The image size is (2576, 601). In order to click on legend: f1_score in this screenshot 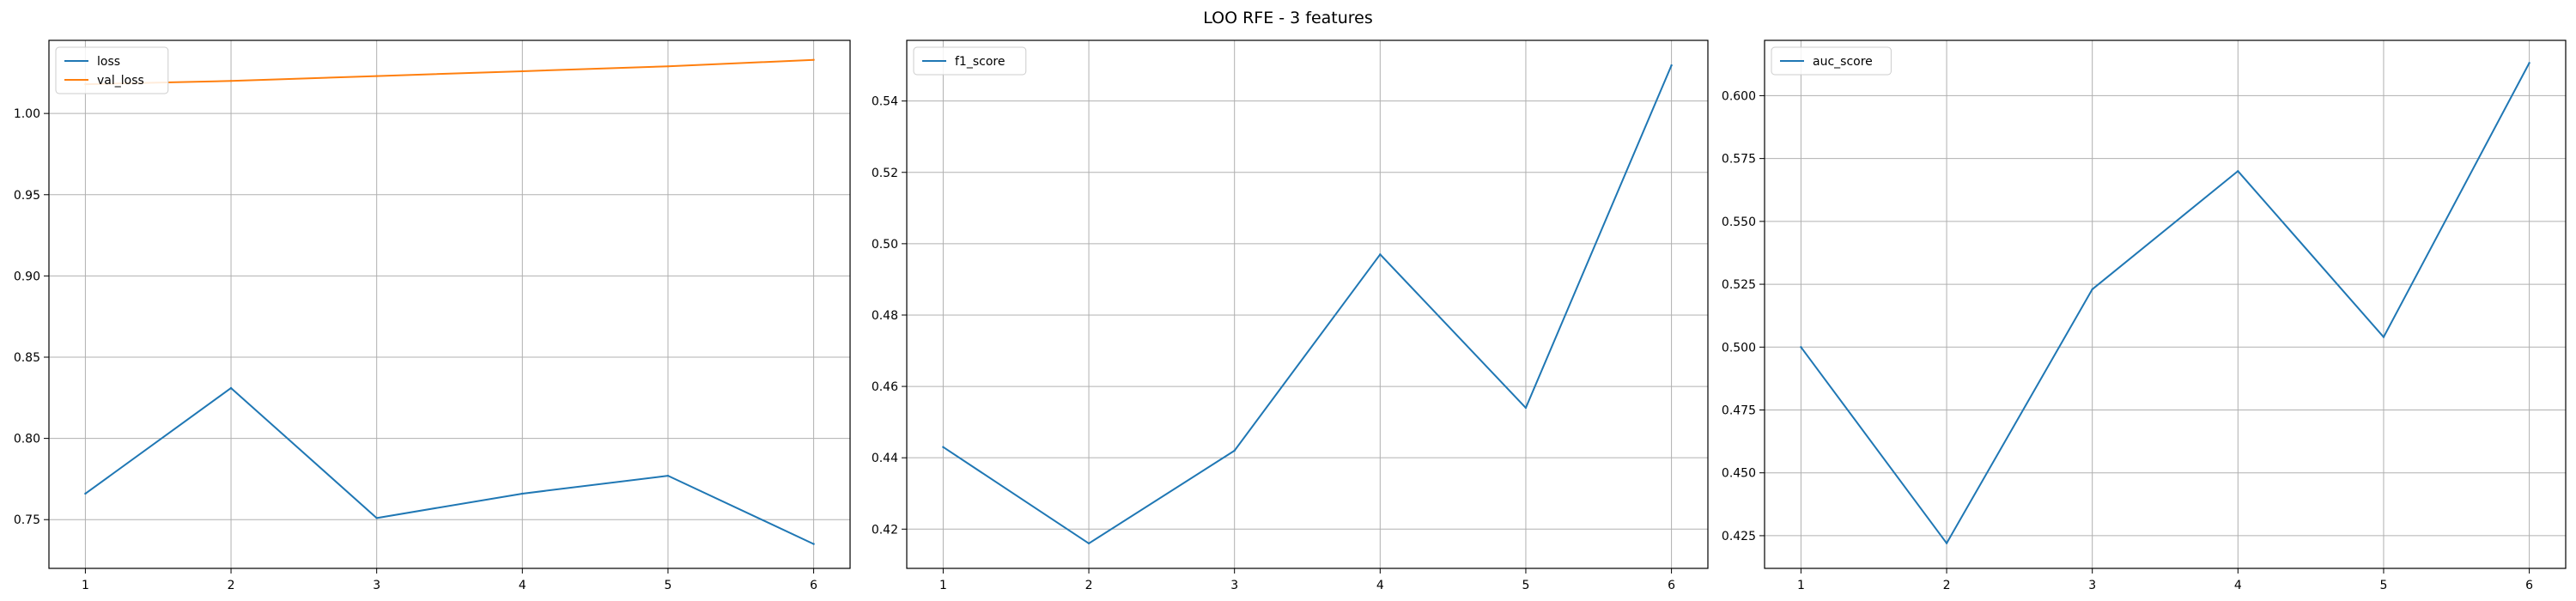, I will do `click(970, 61)`.